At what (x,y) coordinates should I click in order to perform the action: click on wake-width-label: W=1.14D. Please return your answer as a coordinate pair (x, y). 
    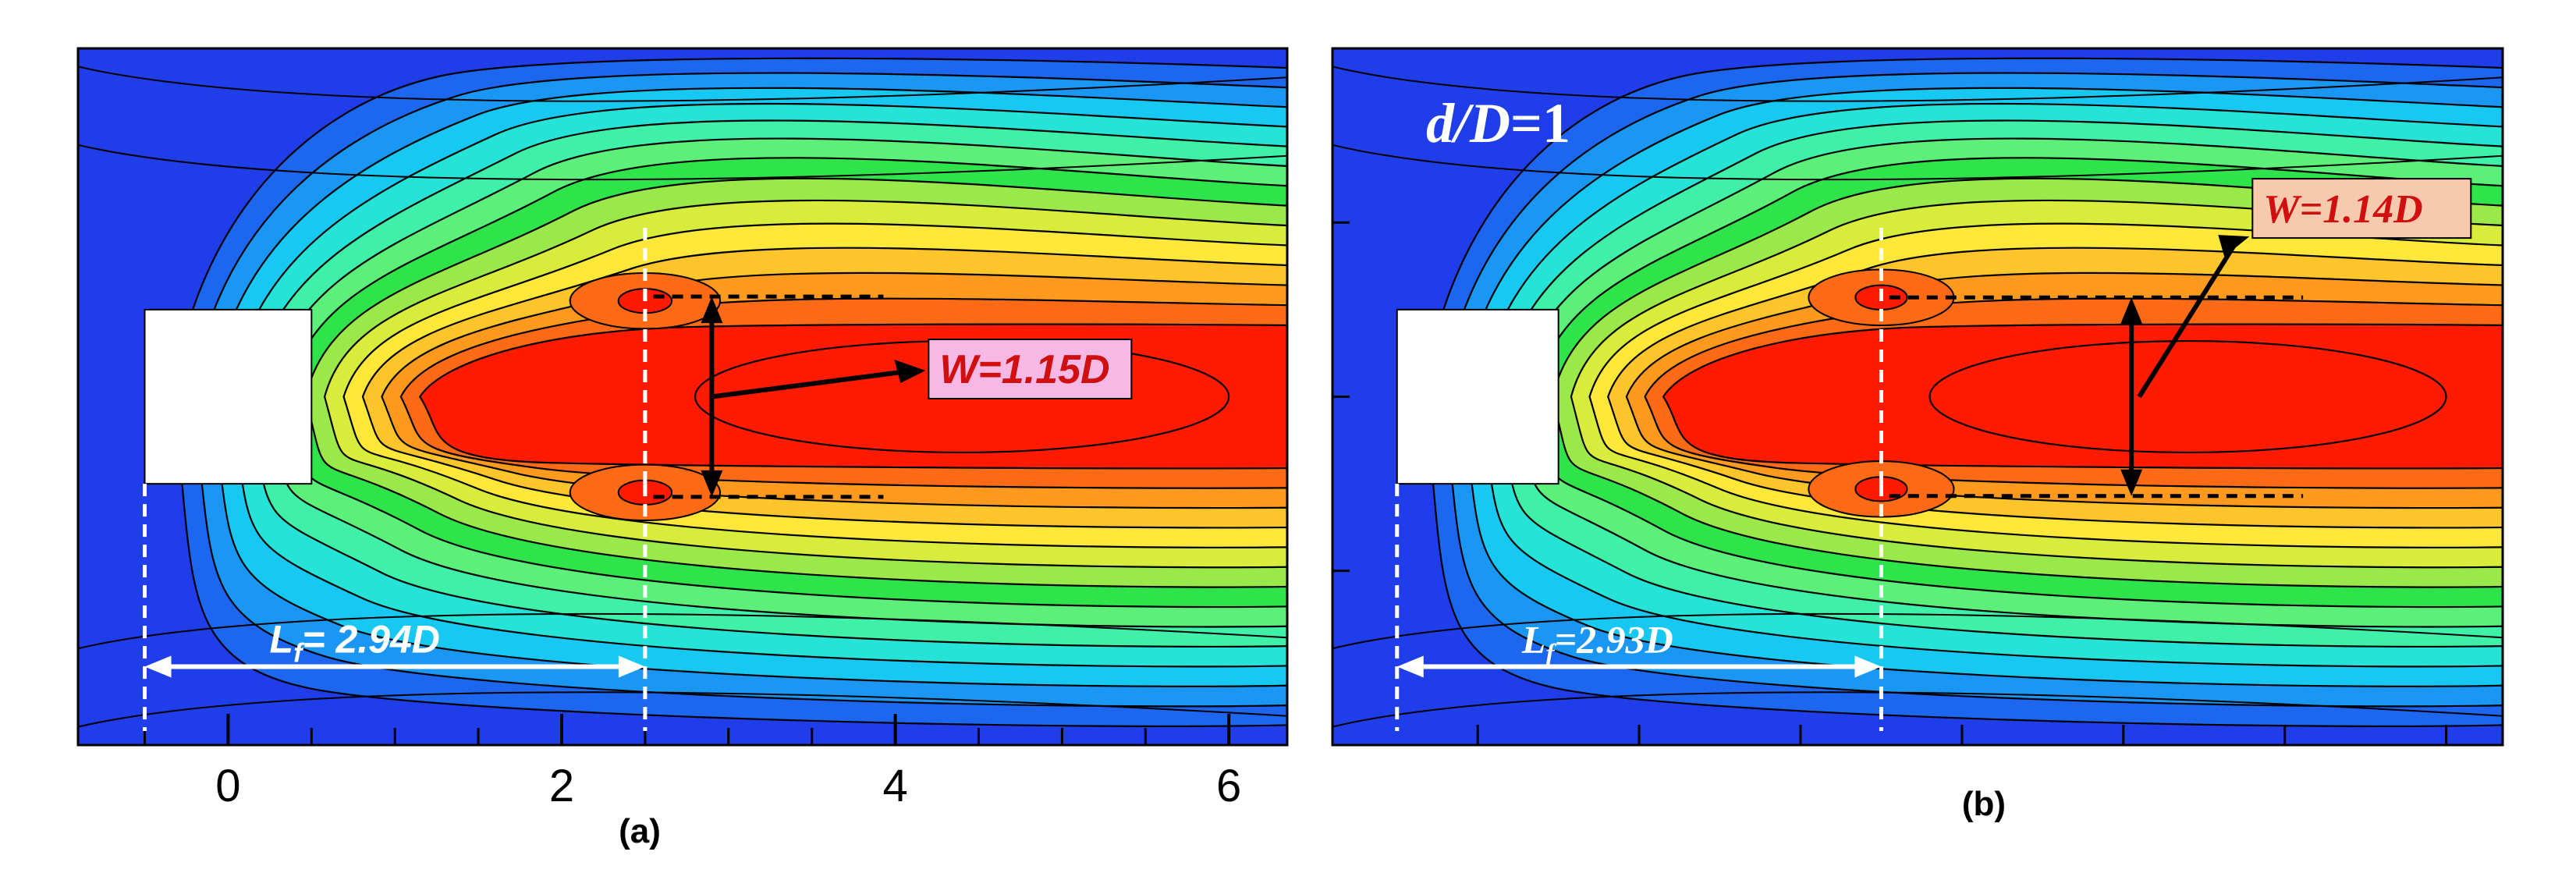
    Looking at the image, I should click on (2342, 210).